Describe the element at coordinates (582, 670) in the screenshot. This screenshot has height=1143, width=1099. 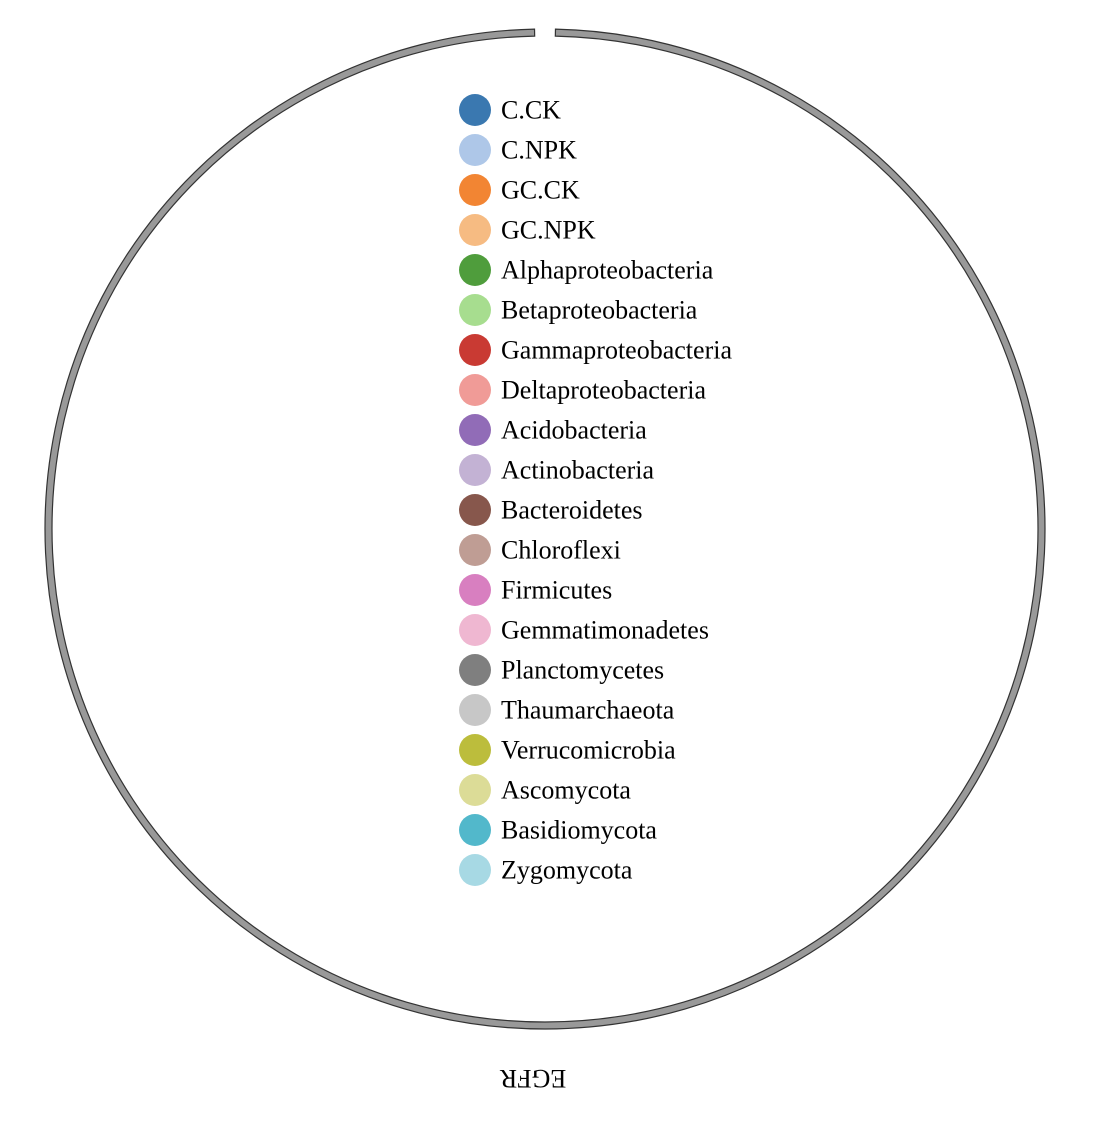
I see `legend-label: Planctomycetes` at that location.